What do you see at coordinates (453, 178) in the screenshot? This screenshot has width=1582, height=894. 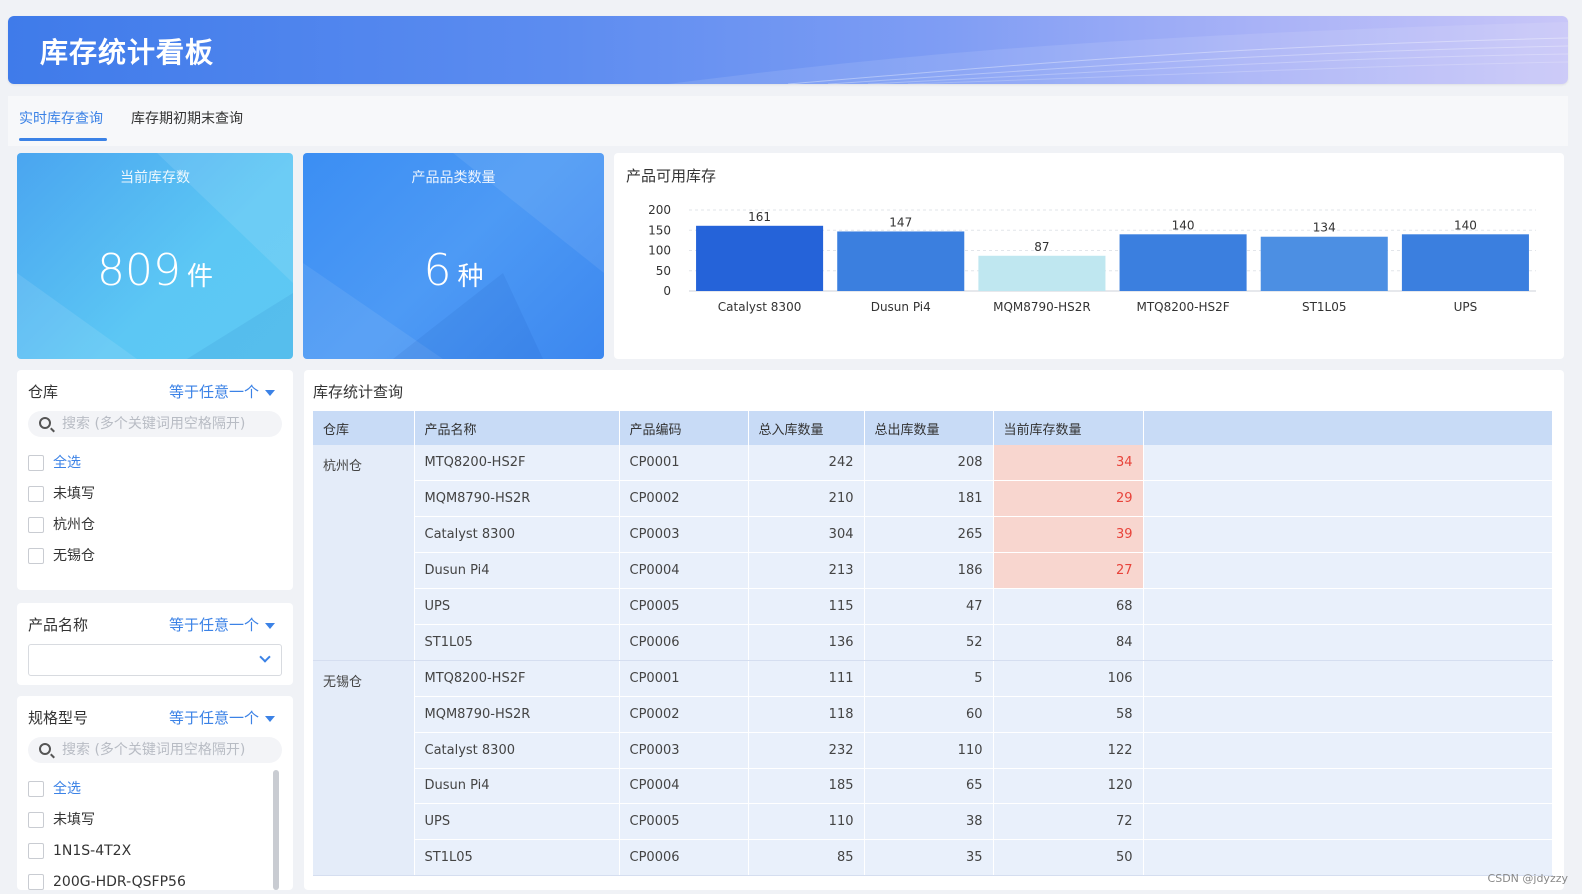 I see `kpi-label: 产品品类数量` at bounding box center [453, 178].